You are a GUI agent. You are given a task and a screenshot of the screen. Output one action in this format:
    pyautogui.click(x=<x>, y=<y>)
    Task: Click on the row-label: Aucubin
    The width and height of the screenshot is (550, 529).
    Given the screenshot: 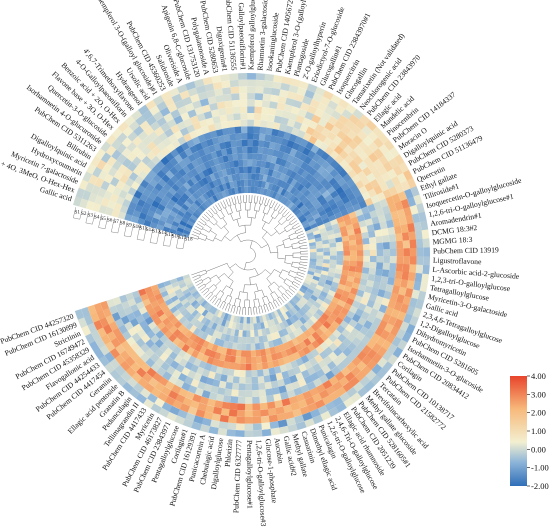 What is the action you would take?
    pyautogui.click(x=279, y=450)
    